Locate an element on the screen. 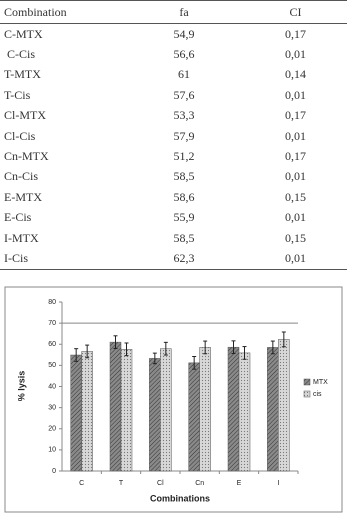  table-cell: C-Cis is located at coordinates (20, 54).